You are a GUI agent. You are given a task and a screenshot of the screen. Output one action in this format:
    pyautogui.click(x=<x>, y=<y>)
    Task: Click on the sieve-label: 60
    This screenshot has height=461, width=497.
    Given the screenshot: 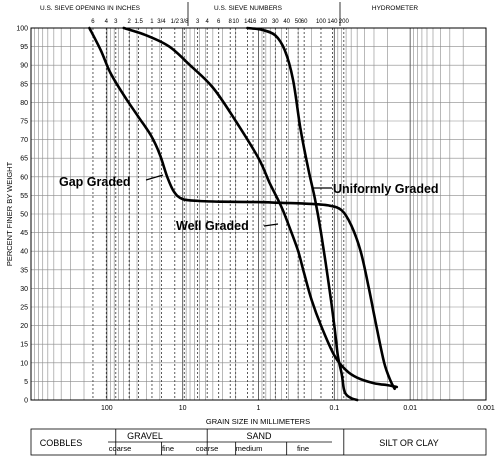 What is the action you would take?
    pyautogui.click(x=304, y=22)
    